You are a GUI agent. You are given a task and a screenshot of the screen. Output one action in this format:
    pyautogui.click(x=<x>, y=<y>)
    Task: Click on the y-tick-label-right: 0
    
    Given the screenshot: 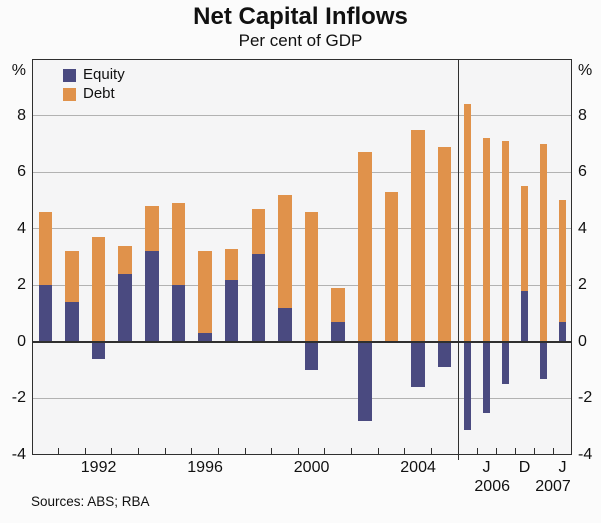 What is the action you would take?
    pyautogui.click(x=582, y=341)
    